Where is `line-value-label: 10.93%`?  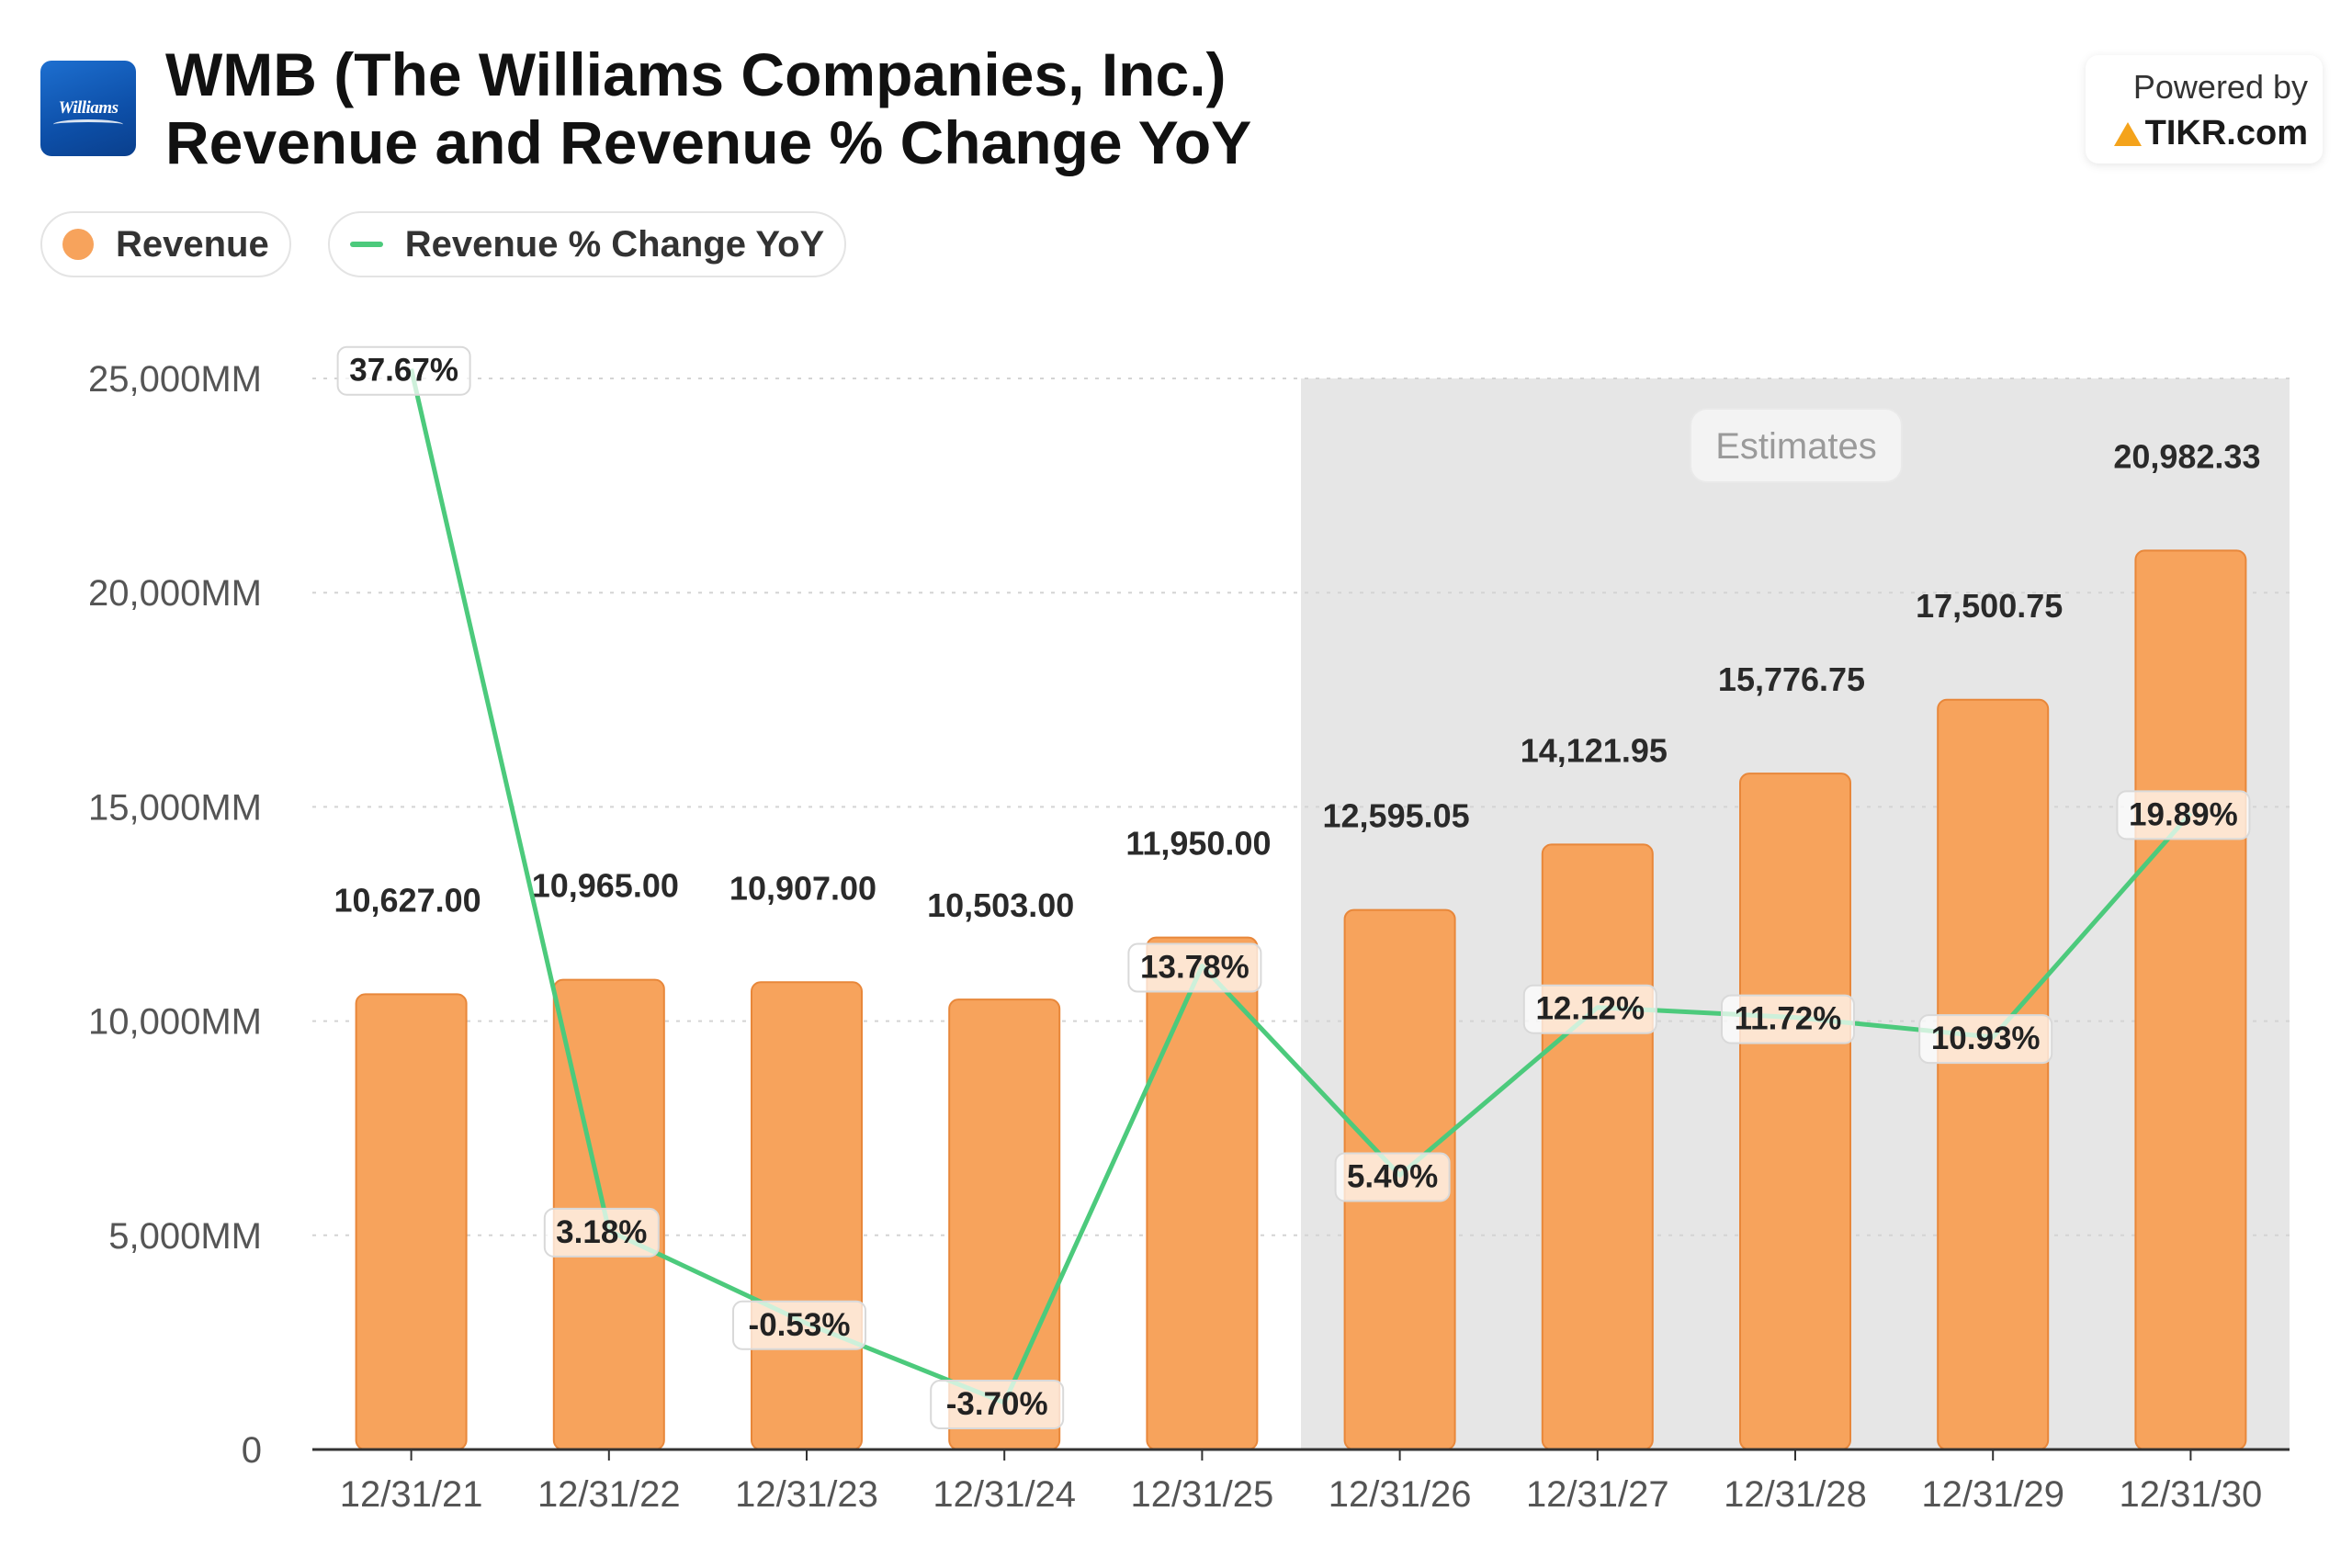
line-value-label: 10.93% is located at coordinates (1986, 1039).